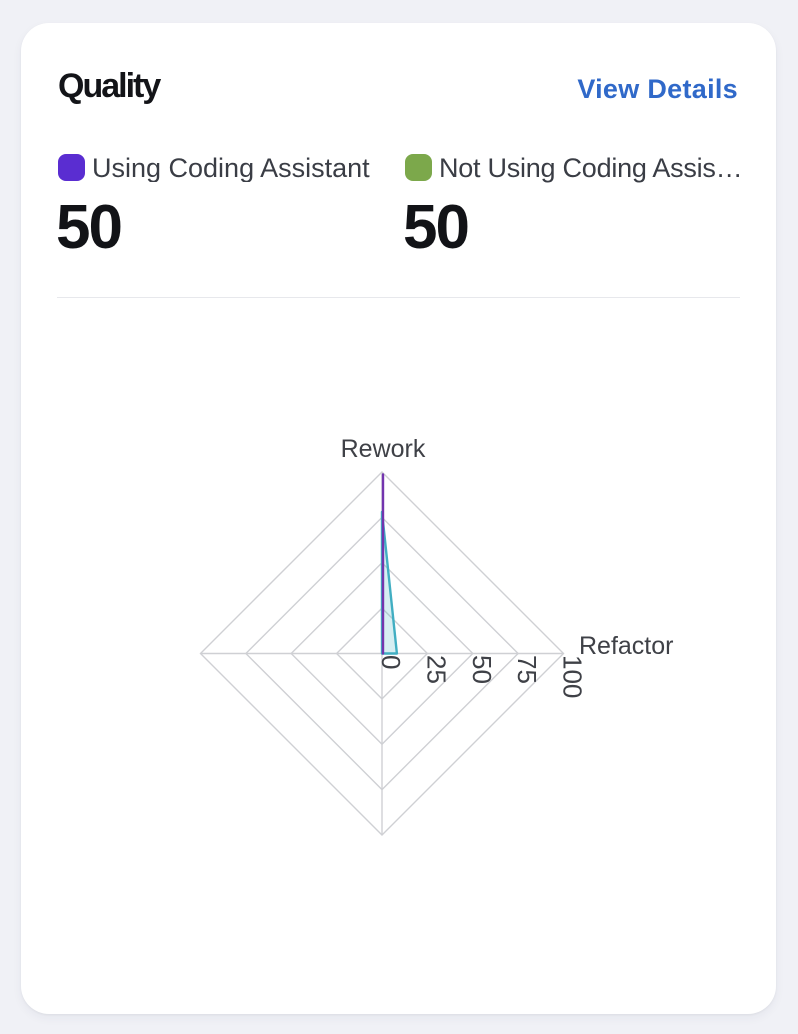 This screenshot has height=1034, width=798. Describe the element at coordinates (527, 669) in the screenshot. I see `svg-text: 75` at that location.